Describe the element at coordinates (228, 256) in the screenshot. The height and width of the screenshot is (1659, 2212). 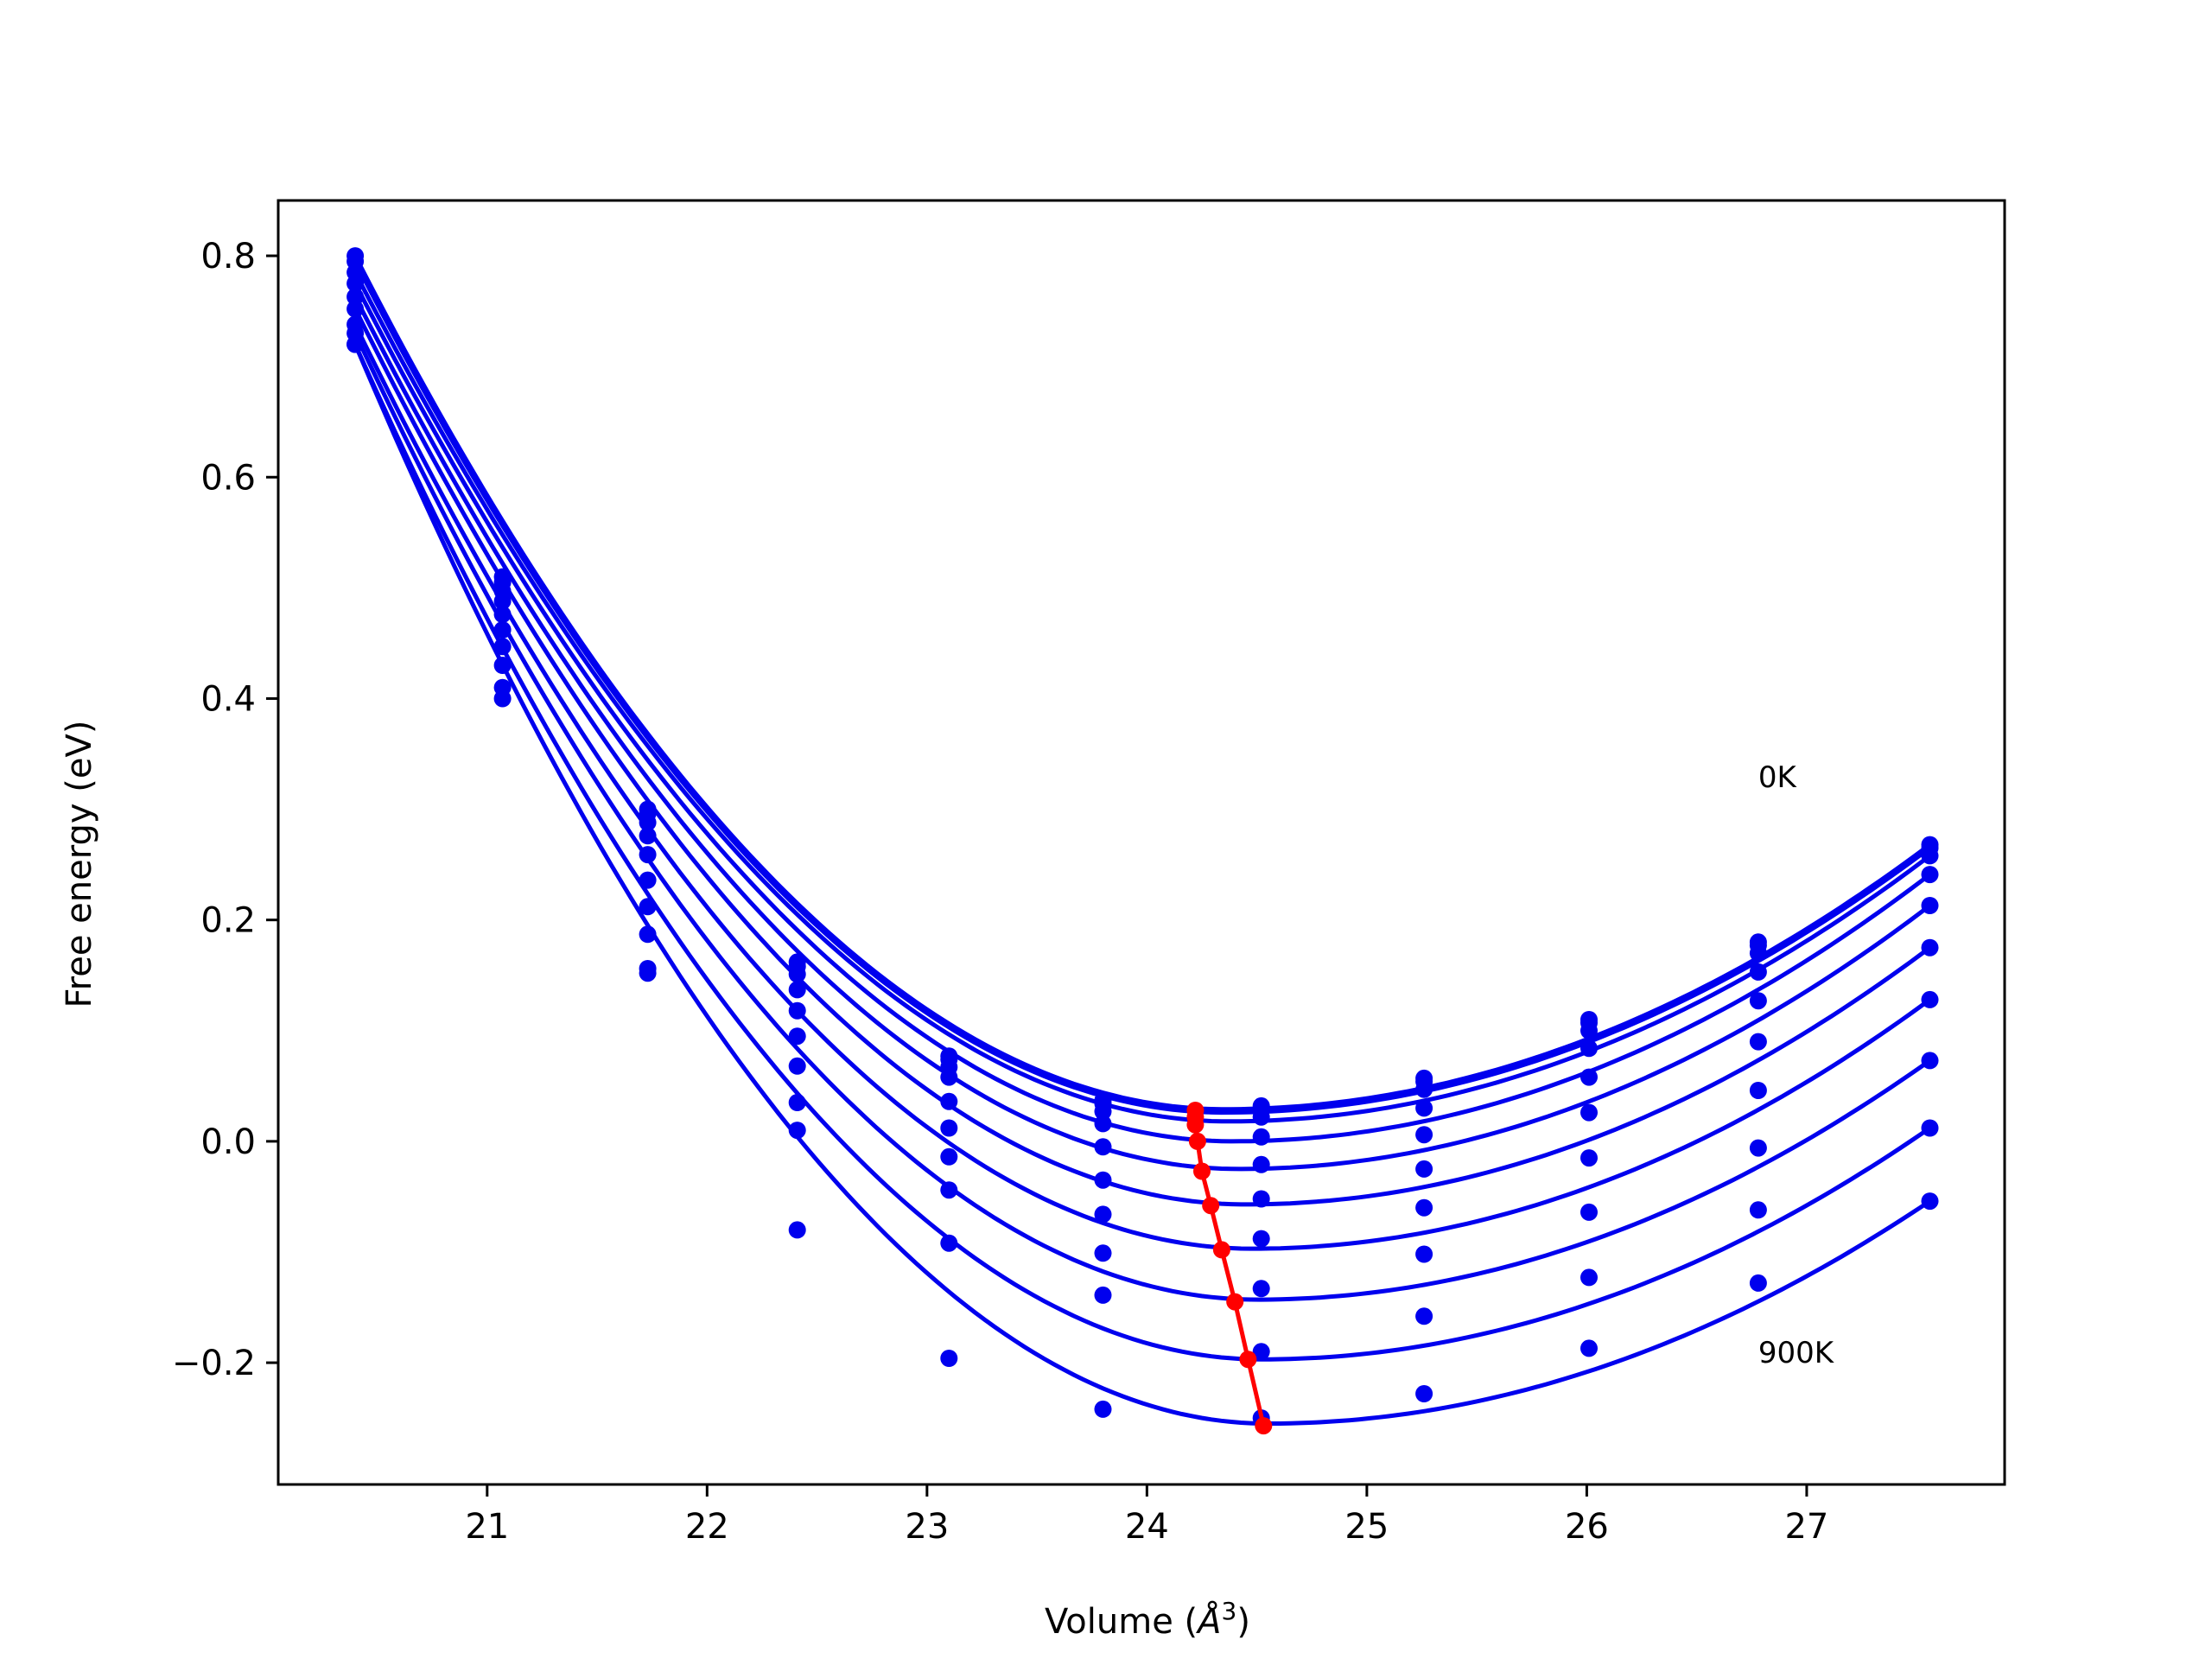
I see `y-tick-label: 0.8` at that location.